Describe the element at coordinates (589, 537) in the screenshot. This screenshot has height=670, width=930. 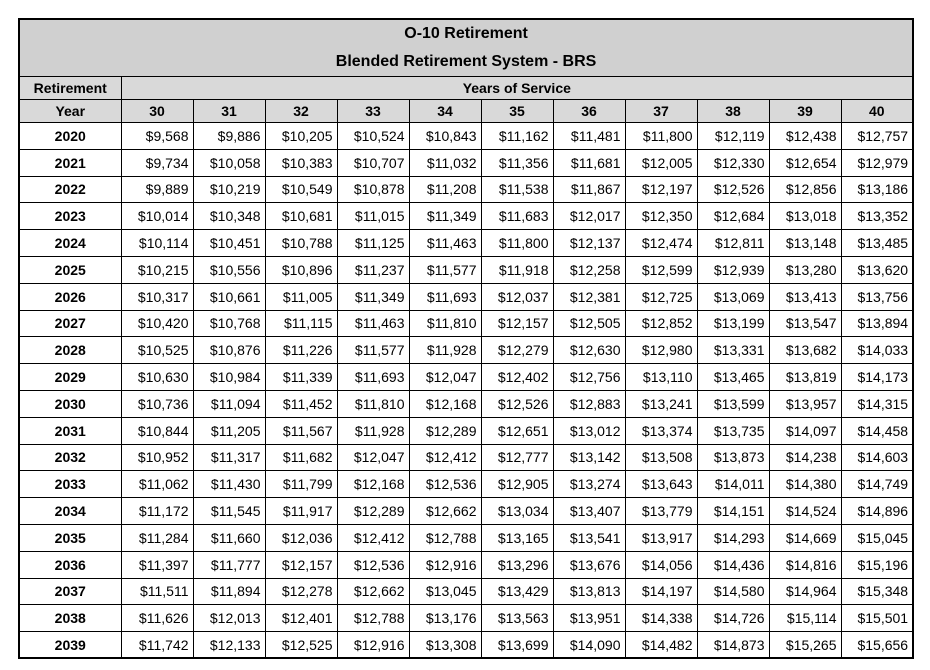
I see `value-cell: $13,541` at that location.